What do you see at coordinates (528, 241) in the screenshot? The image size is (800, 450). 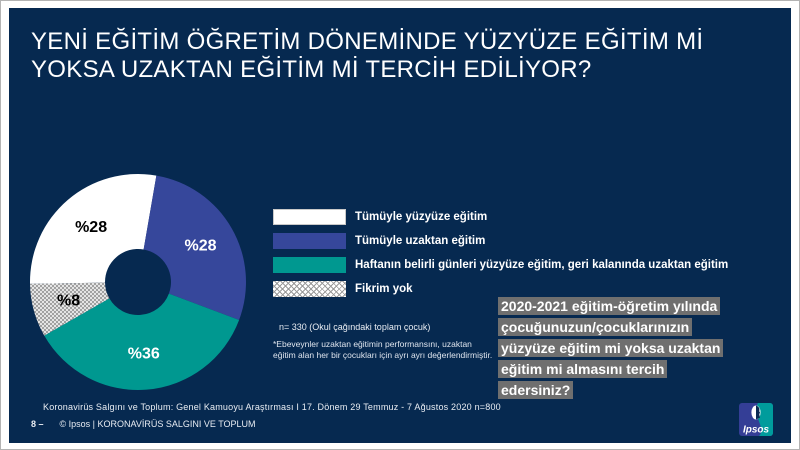 I see `legend-item: Tümüyle uzaktan eğitim` at bounding box center [528, 241].